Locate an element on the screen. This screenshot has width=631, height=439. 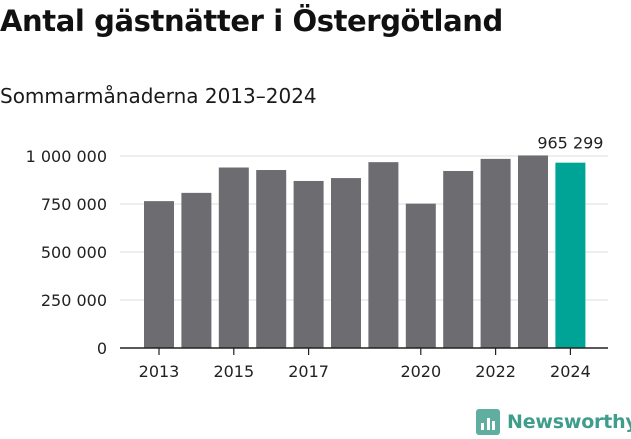
bar-2013 is located at coordinates (159, 274).